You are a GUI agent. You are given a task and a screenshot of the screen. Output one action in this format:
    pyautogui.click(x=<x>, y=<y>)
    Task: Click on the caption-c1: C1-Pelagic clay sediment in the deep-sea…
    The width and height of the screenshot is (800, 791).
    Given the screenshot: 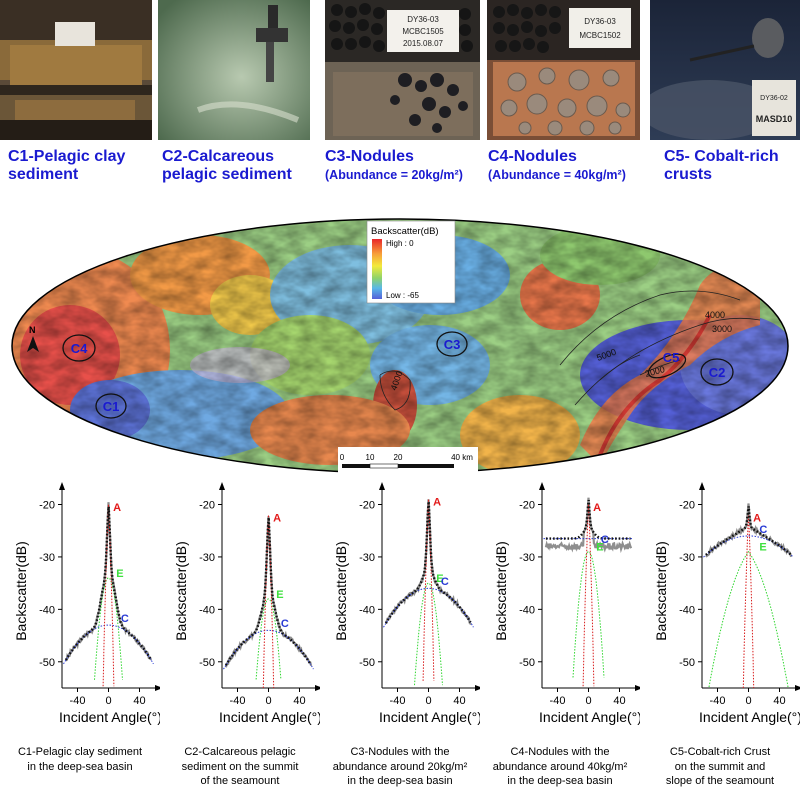 What is the action you would take?
    pyautogui.click(x=80, y=759)
    